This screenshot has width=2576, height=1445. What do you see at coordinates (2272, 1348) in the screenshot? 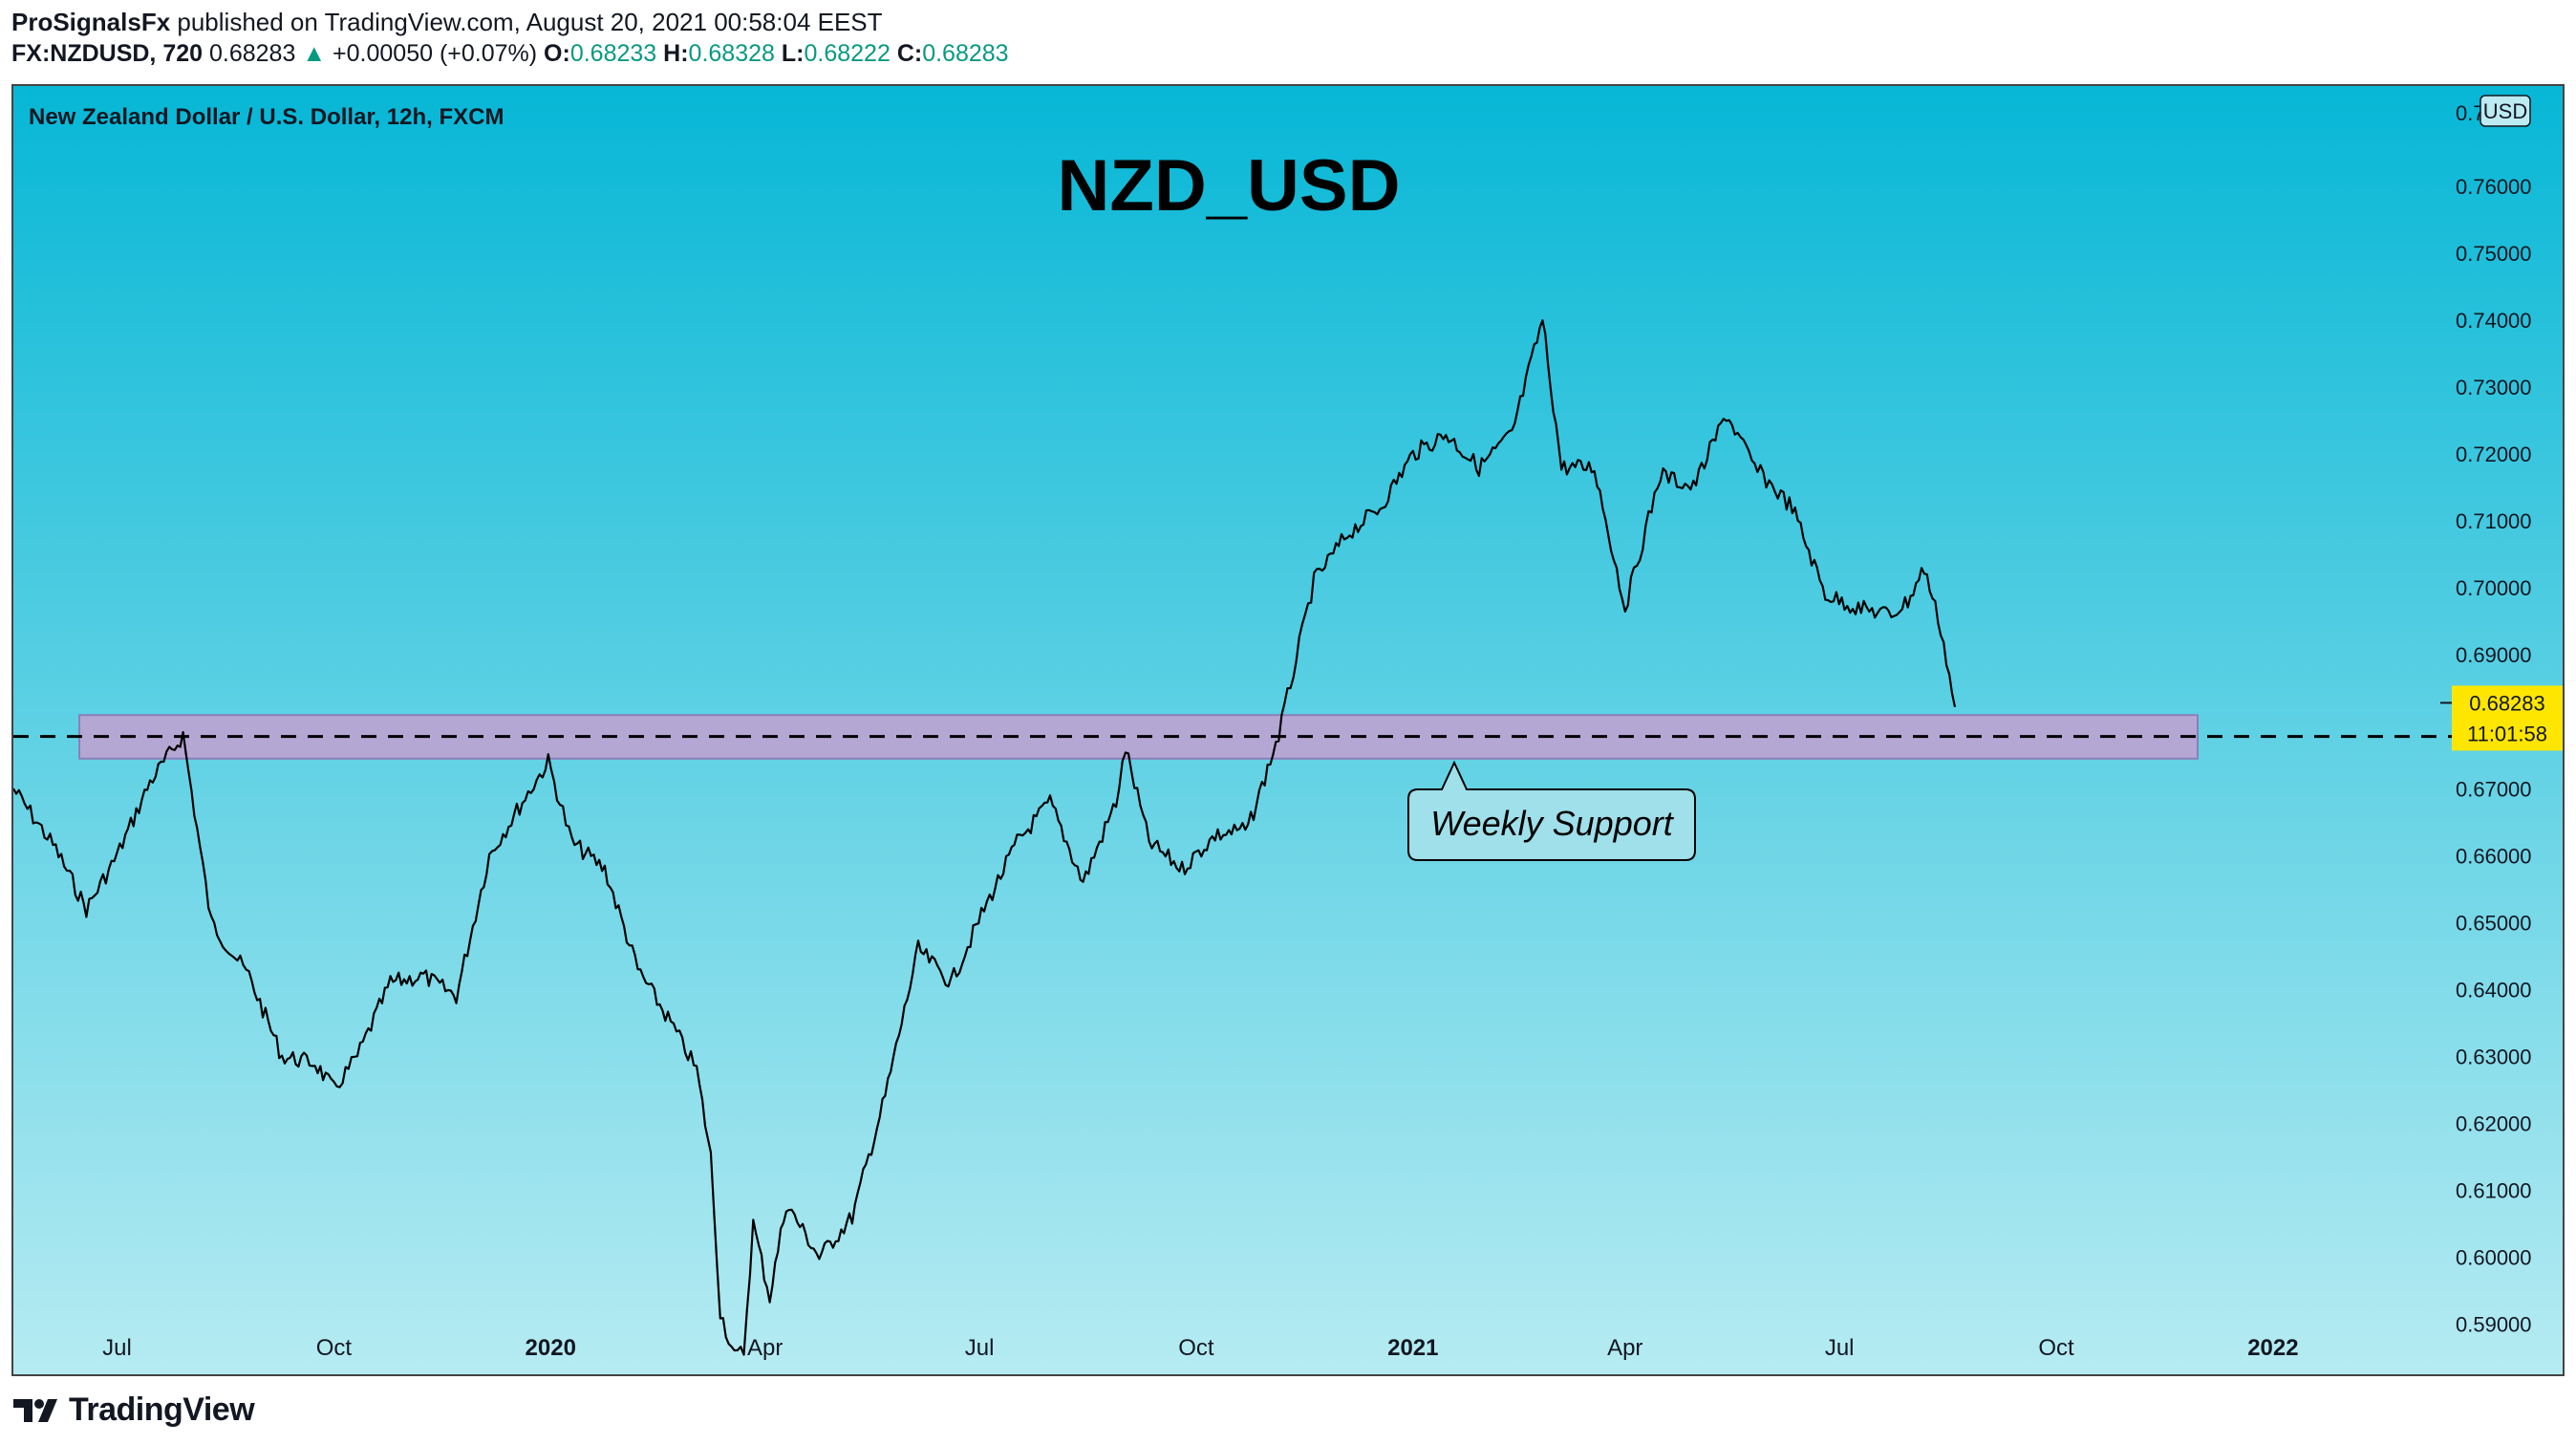
I see `x-tick-label: 2022` at bounding box center [2272, 1348].